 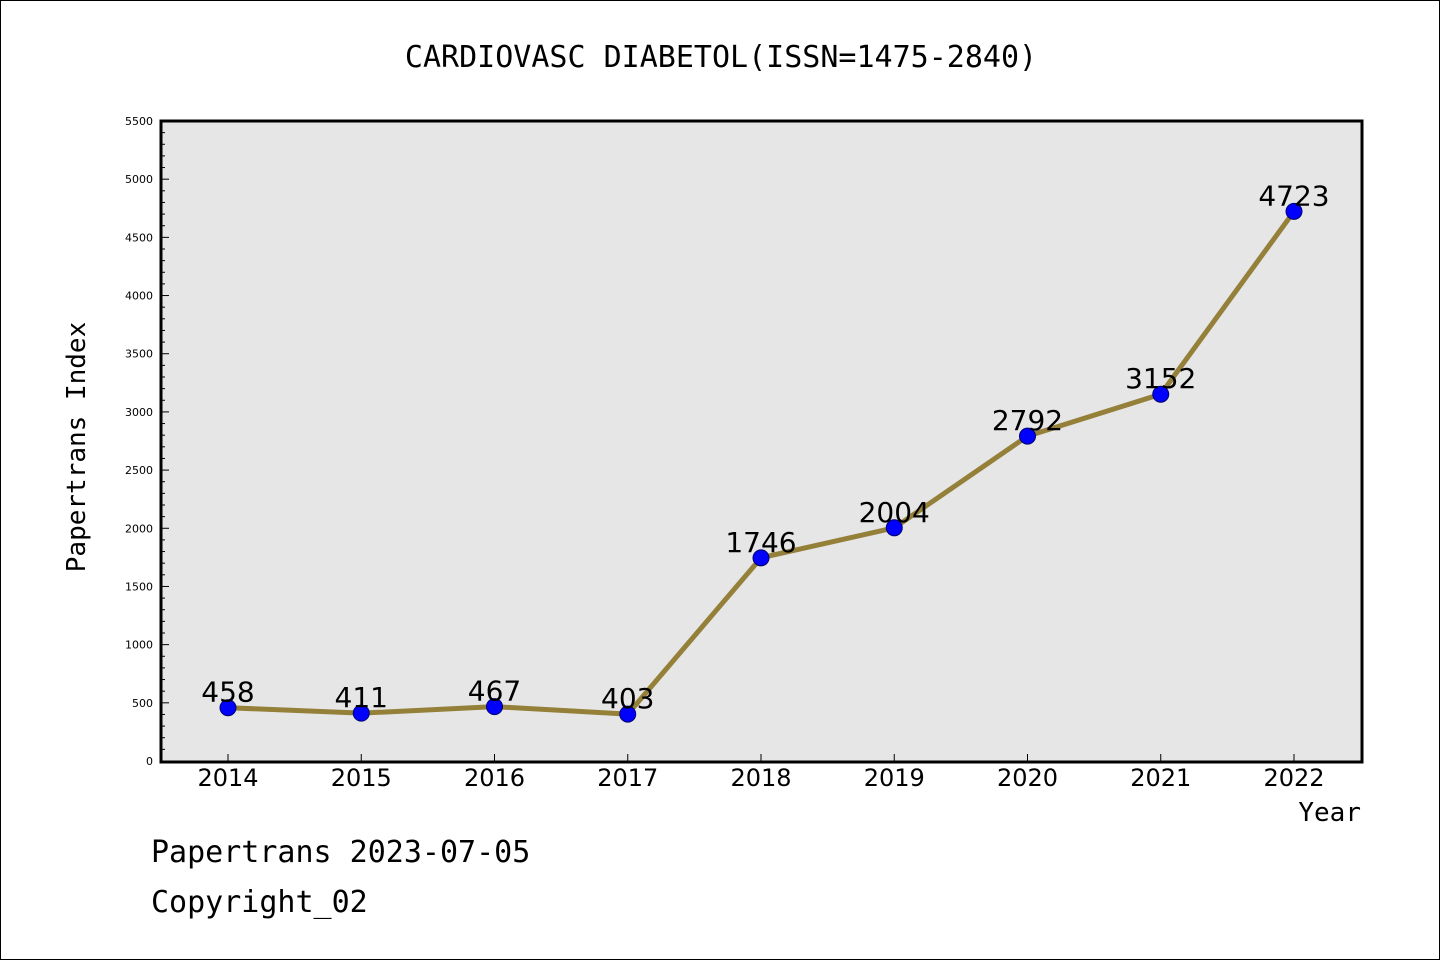 What do you see at coordinates (227, 778) in the screenshot?
I see `x-tick-label: 2014` at bounding box center [227, 778].